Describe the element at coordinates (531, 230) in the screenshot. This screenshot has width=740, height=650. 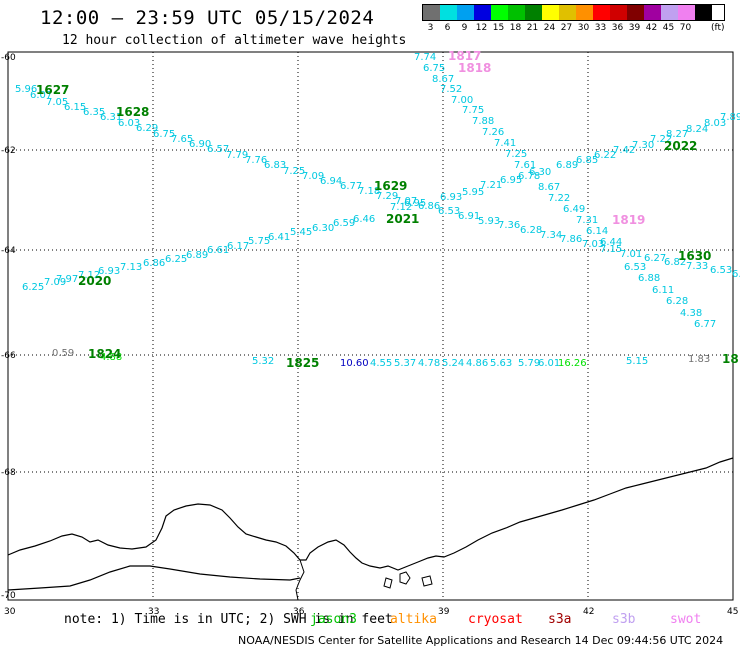
I see `wave-height-value: 6.28` at that location.